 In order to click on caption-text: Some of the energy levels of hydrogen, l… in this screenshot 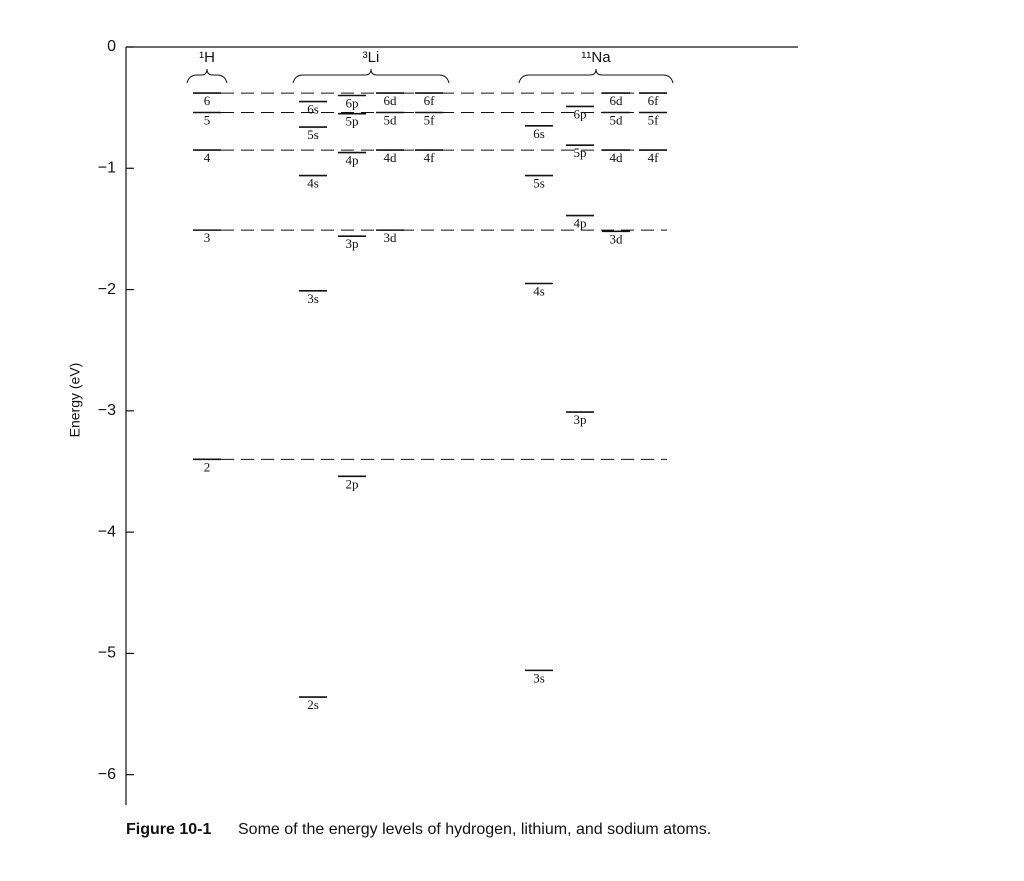, I will do `click(474, 829)`.